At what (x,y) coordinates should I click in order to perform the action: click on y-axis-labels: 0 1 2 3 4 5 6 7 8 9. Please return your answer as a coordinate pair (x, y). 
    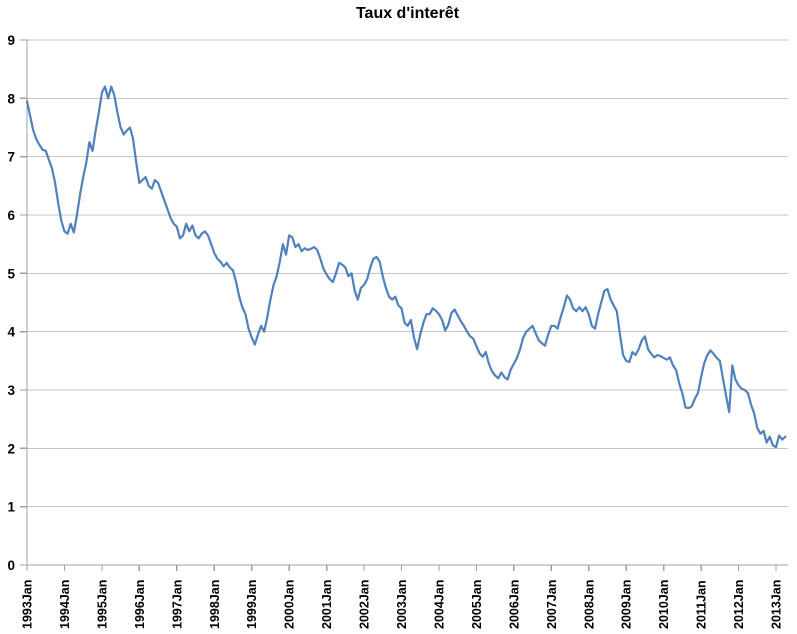
    Looking at the image, I should click on (11, 303).